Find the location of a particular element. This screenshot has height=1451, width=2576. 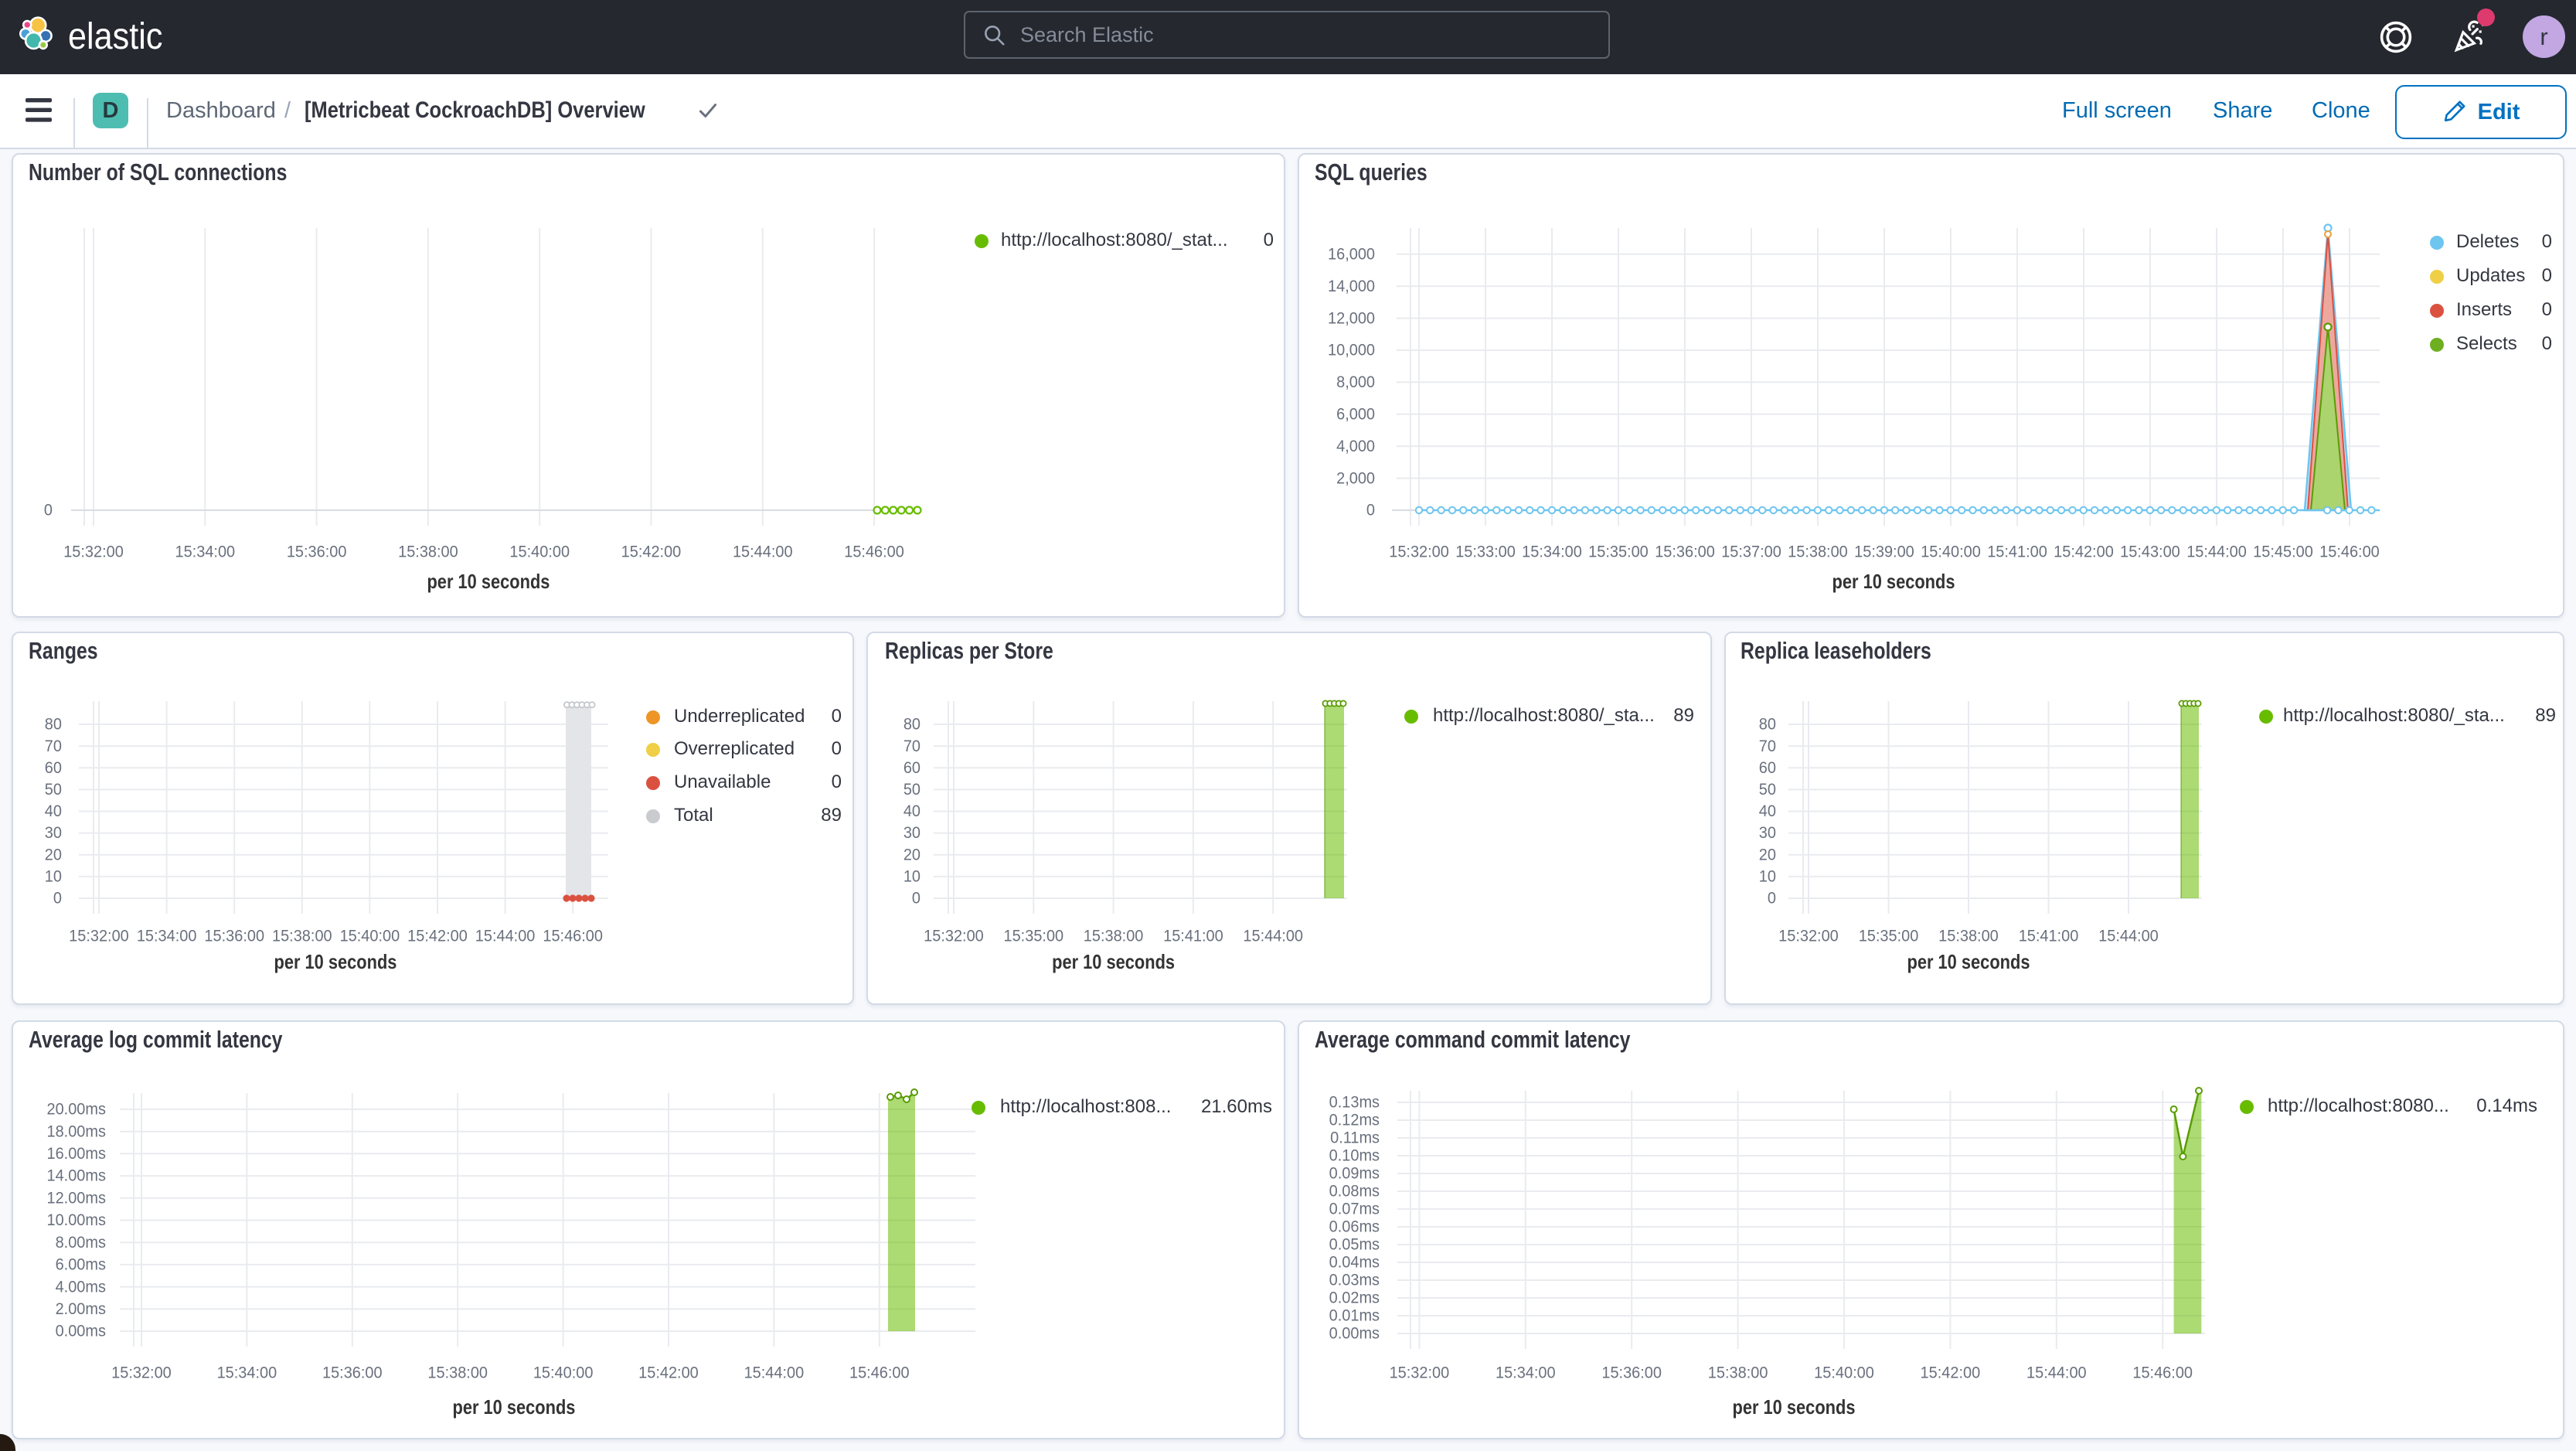

svg-text: 8,000 is located at coordinates (1355, 382).